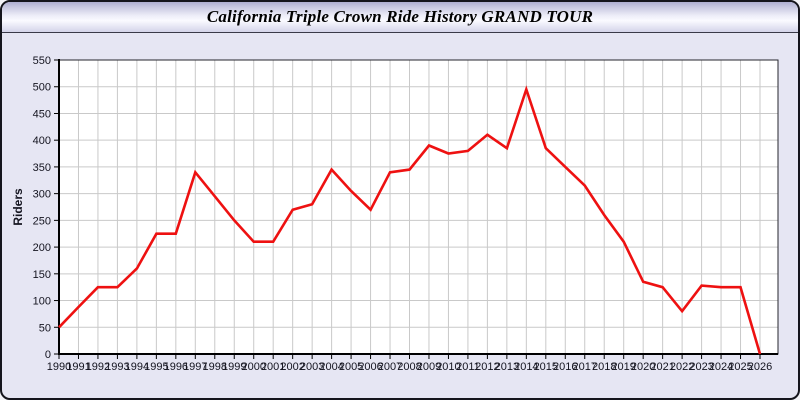  What do you see at coordinates (42, 248) in the screenshot?
I see `y-tick-label: 200` at bounding box center [42, 248].